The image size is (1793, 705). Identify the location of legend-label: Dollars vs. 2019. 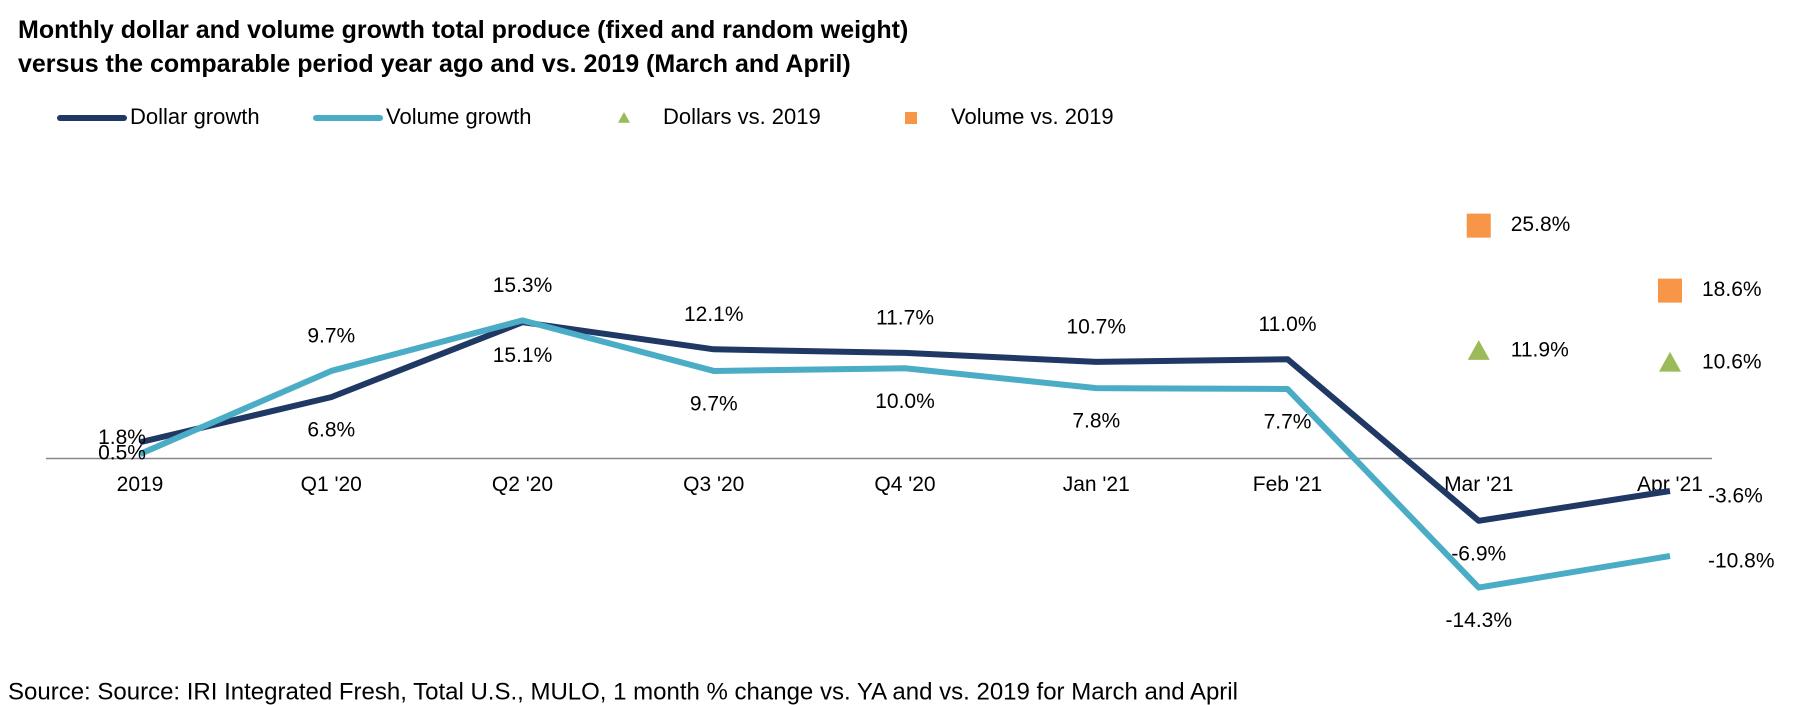
(742, 116).